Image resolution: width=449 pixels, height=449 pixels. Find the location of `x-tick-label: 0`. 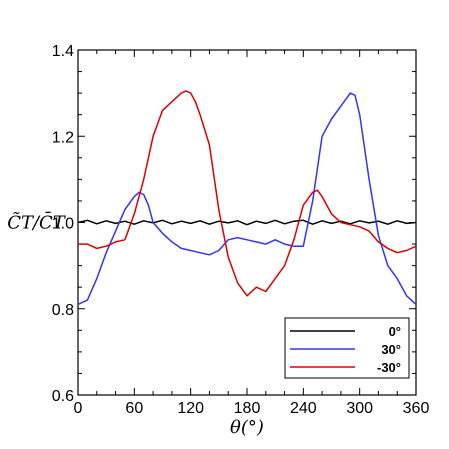

x-tick-label: 0 is located at coordinates (78, 408).